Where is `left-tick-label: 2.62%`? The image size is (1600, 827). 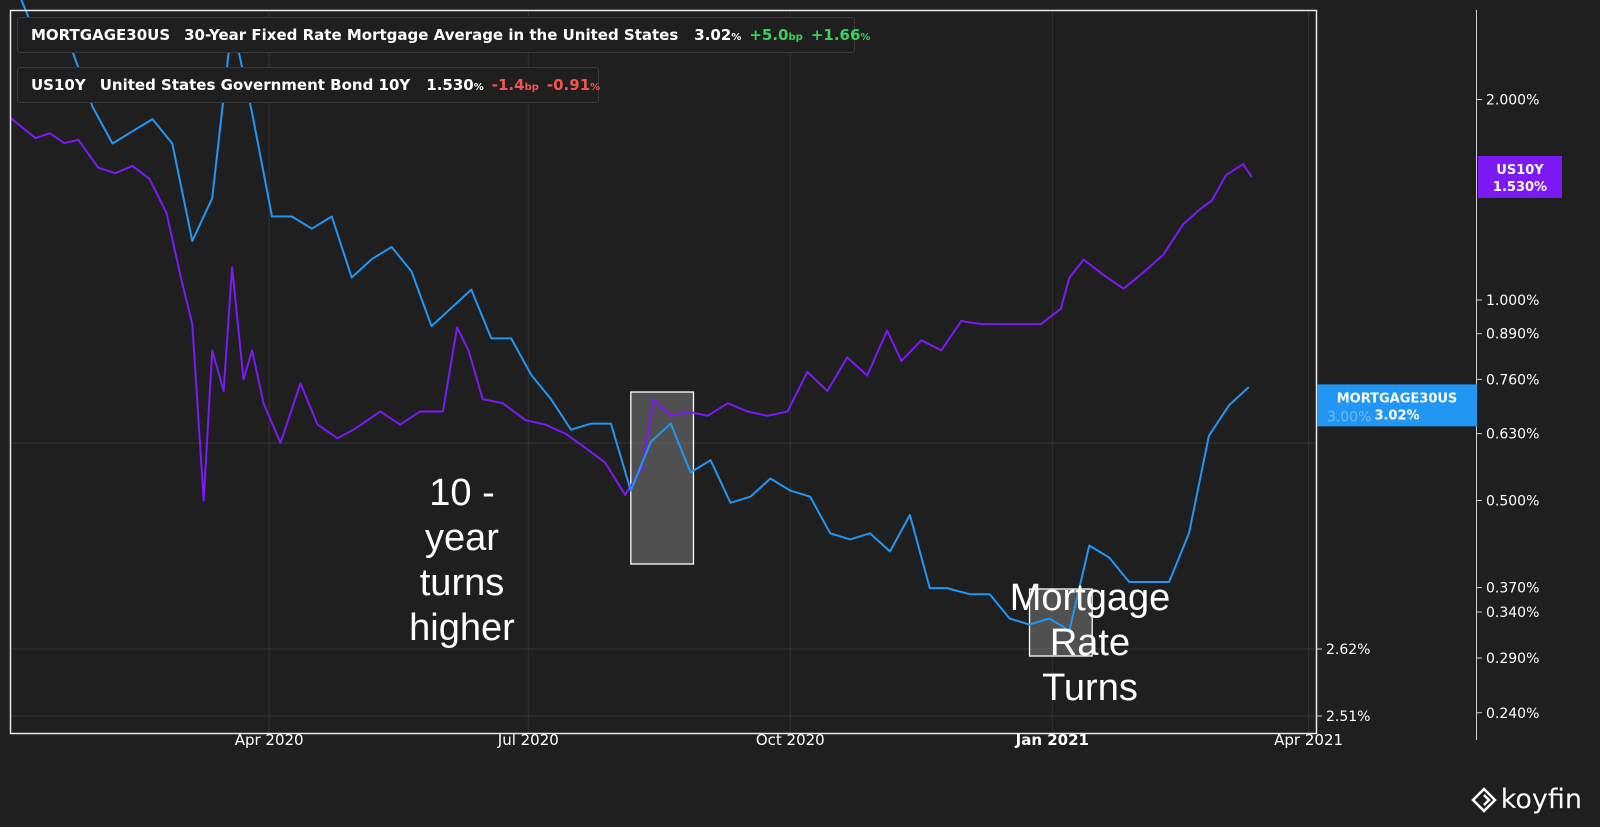 left-tick-label: 2.62% is located at coordinates (1348, 650).